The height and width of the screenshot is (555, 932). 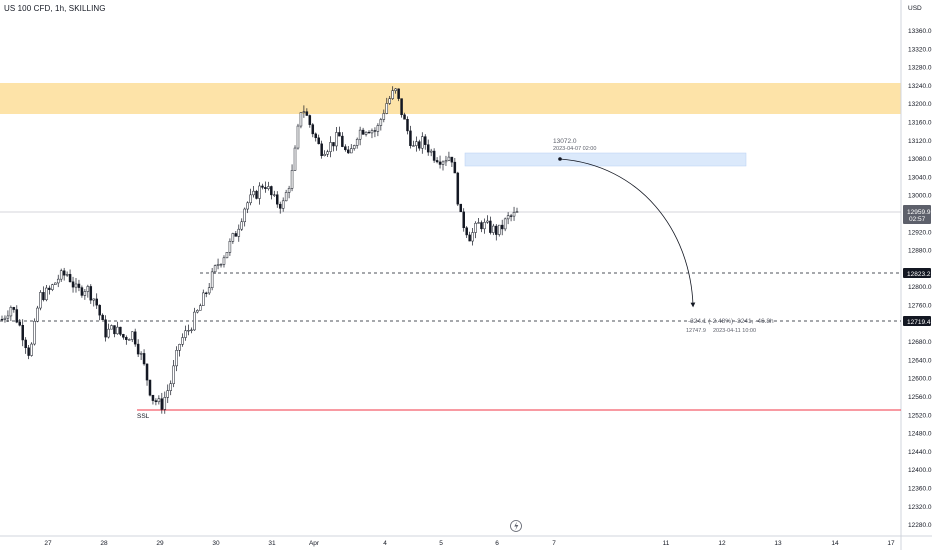 What do you see at coordinates (450, 98) in the screenshot?
I see `supply-zone` at bounding box center [450, 98].